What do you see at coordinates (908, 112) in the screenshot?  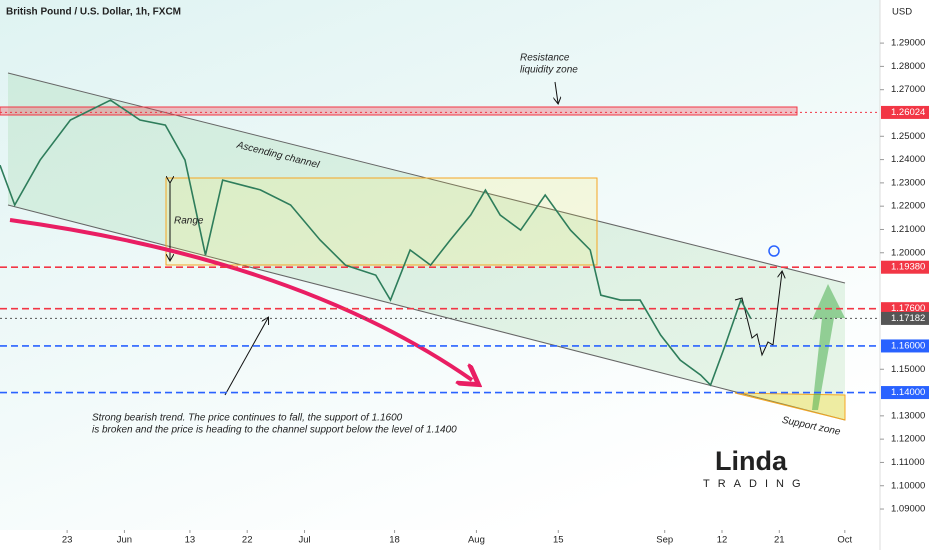 I see `level-label: 1.26024` at bounding box center [908, 112].